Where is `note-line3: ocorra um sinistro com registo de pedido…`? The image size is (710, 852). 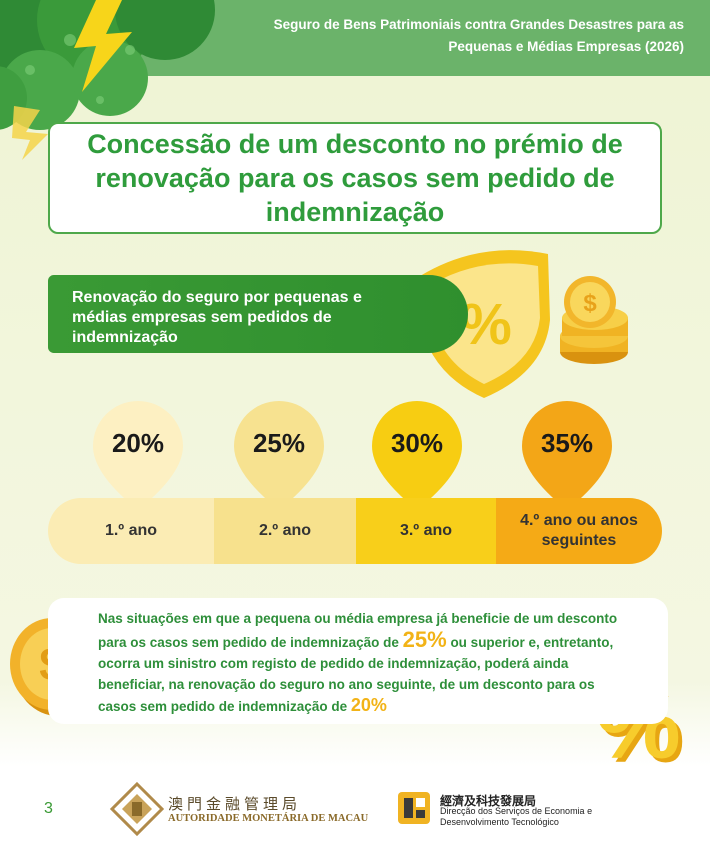
note-line3: ocorra um sinistro com registo de pedido… is located at coordinates (333, 663).